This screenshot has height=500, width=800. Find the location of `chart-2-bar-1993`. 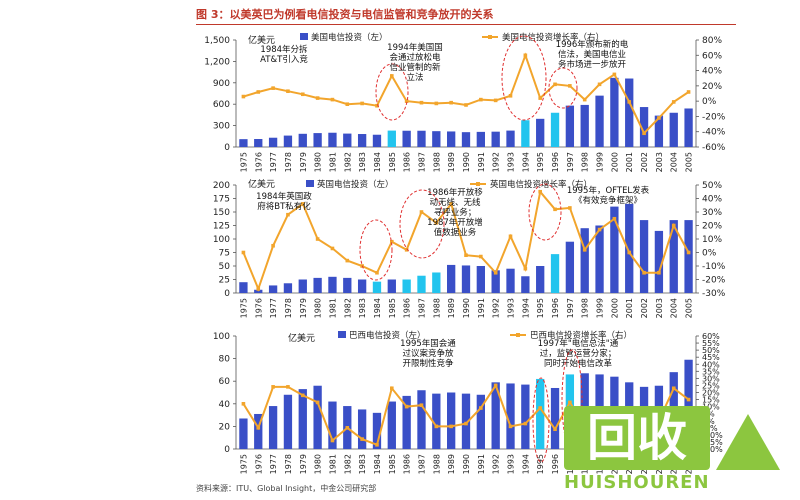

chart-2-bar-1993 is located at coordinates (510, 280).